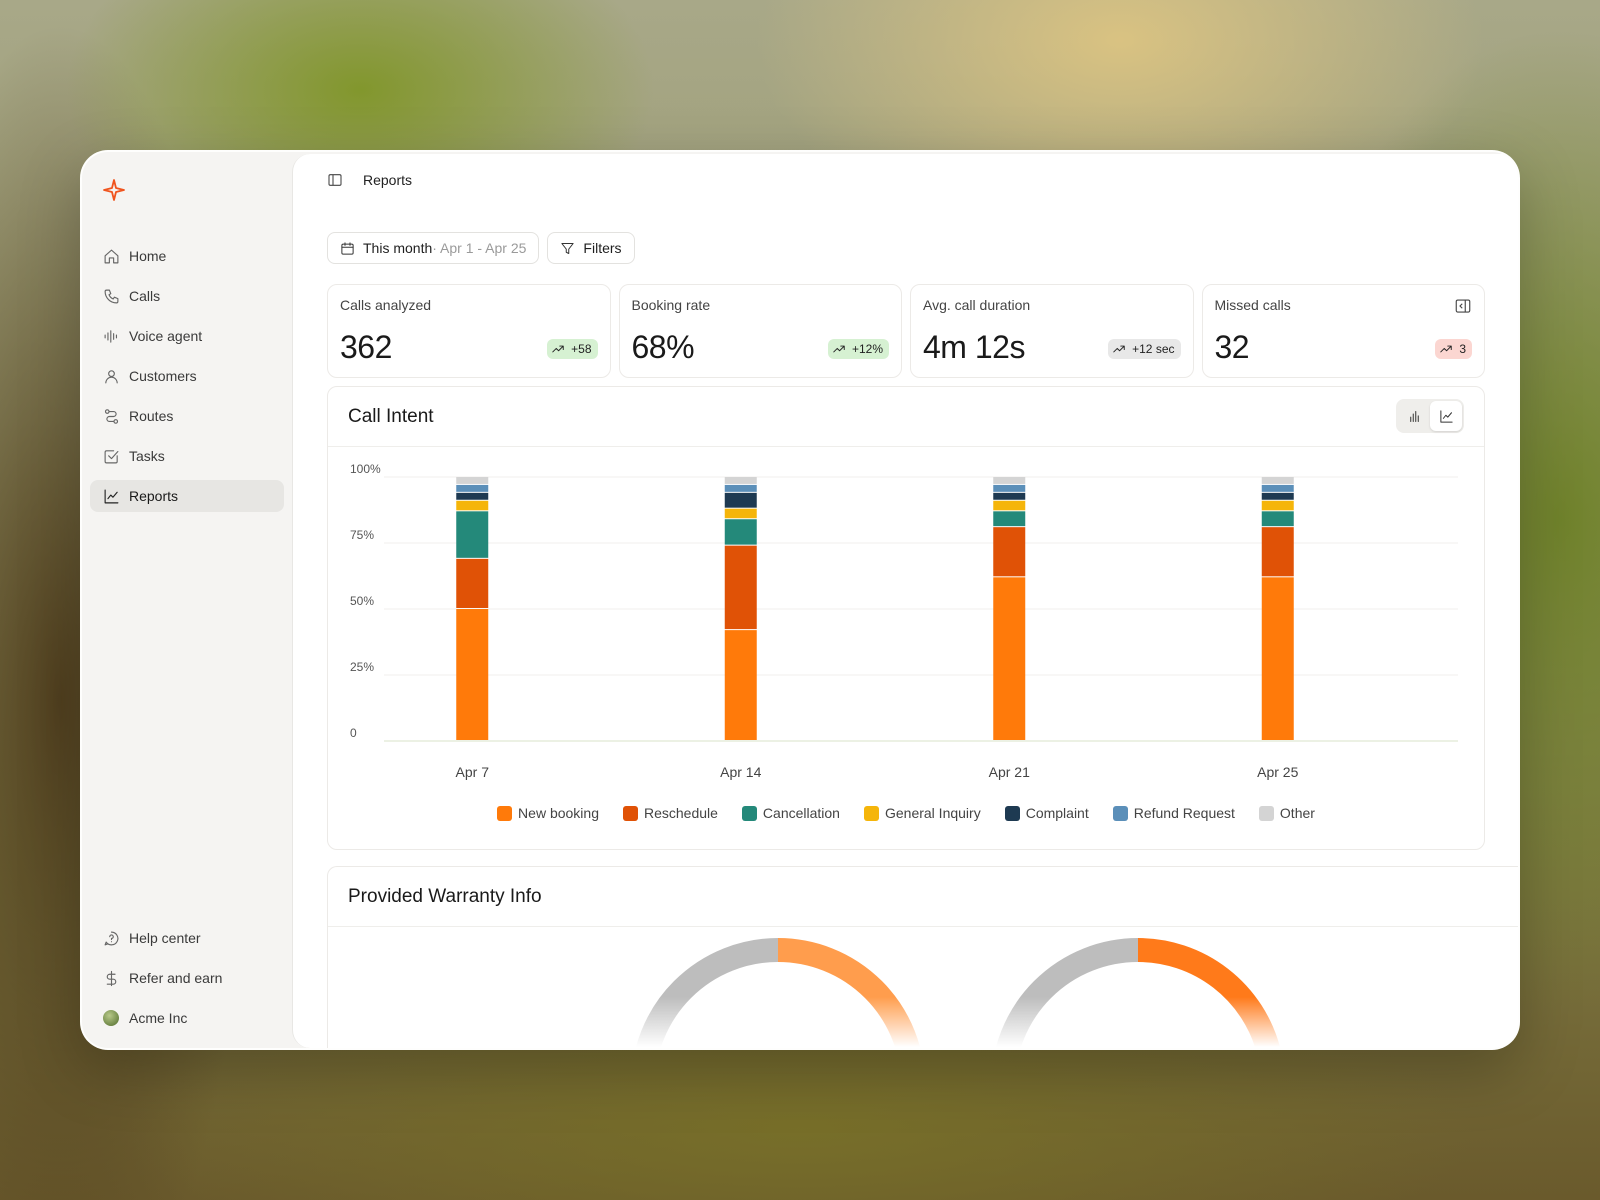 The image size is (1600, 1200). Describe the element at coordinates (145, 296) in the screenshot. I see `sidebar-item-label: Calls` at that location.